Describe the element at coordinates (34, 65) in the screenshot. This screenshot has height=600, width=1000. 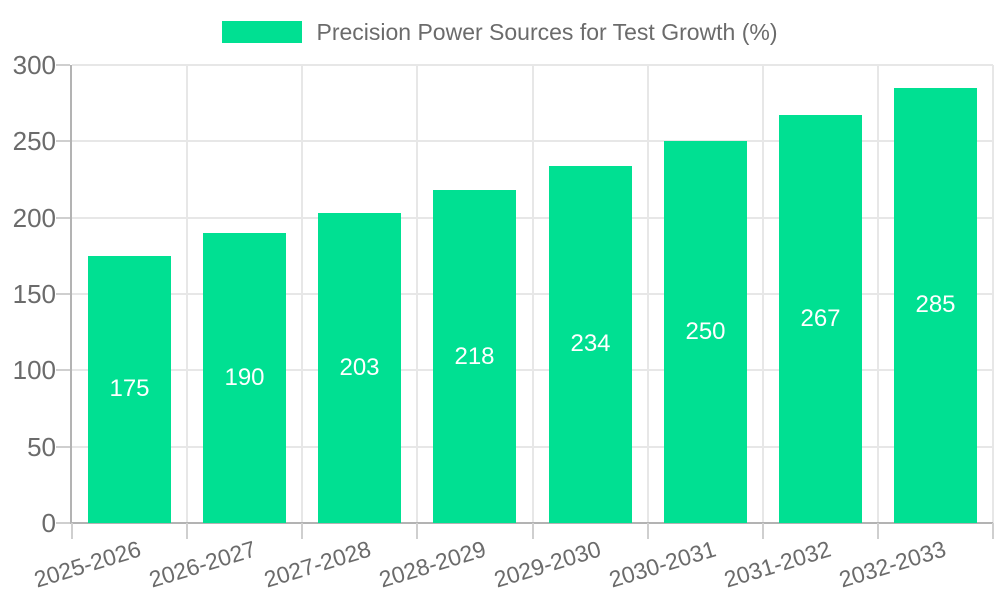
I see `y-axis-label: 300` at that location.